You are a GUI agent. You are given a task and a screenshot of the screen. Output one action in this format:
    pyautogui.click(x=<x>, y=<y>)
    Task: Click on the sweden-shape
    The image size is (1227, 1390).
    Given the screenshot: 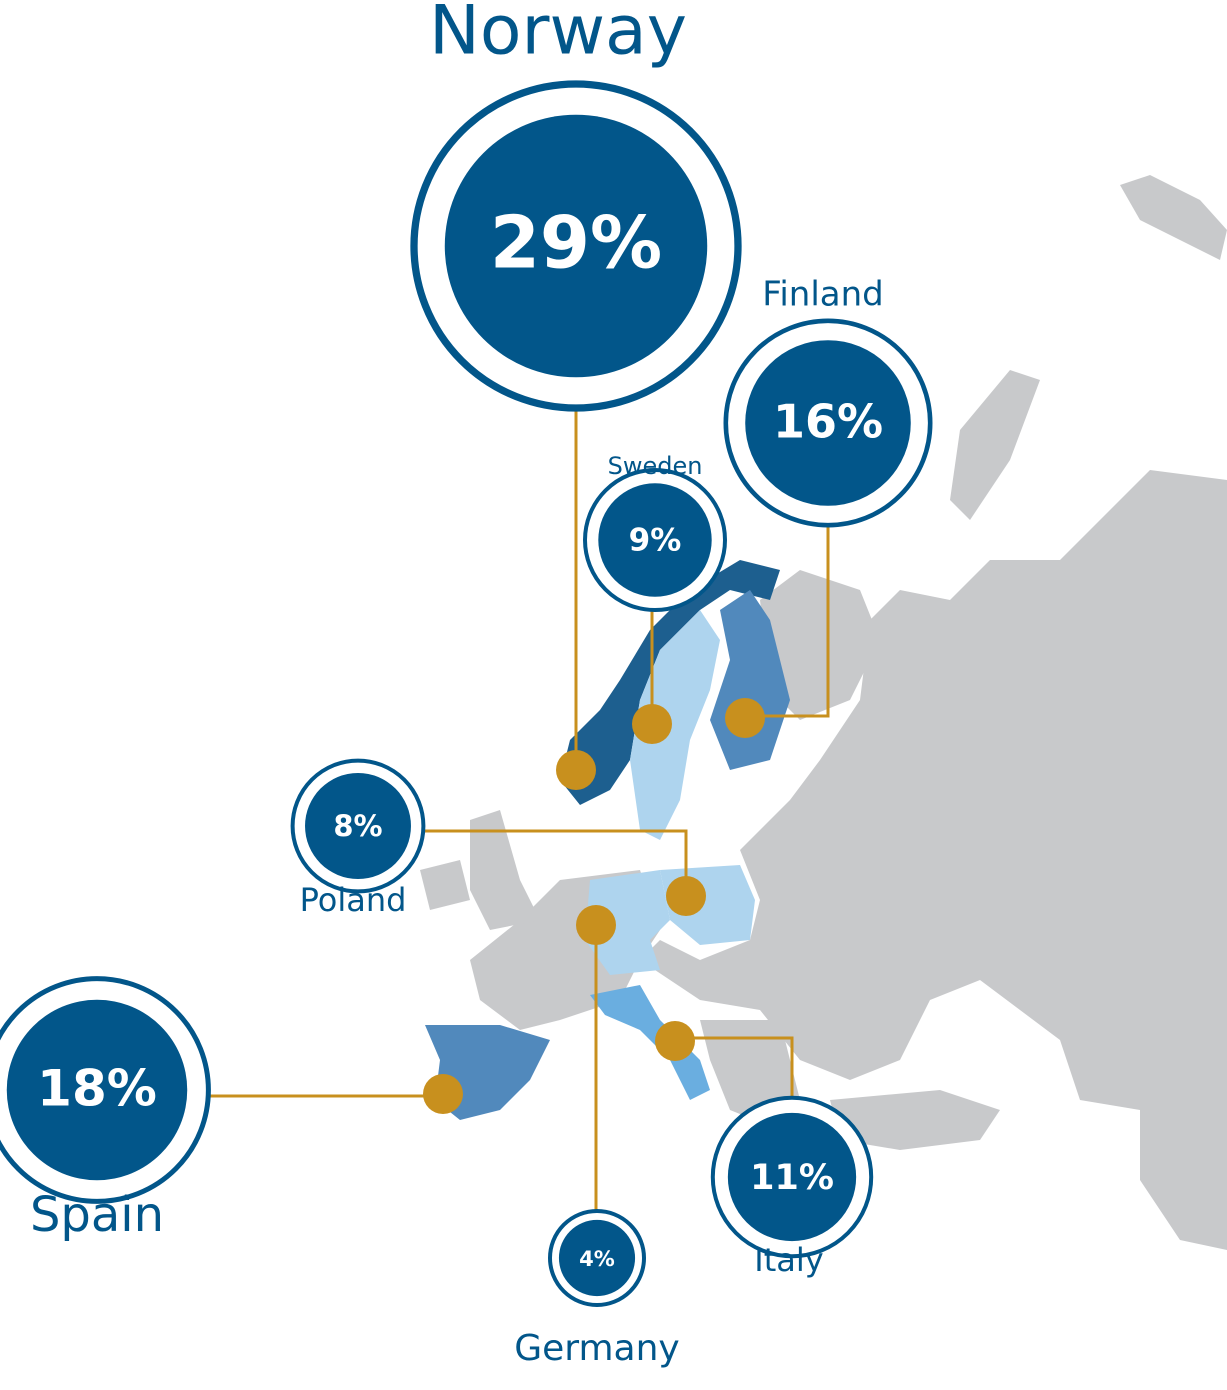 What is the action you would take?
    pyautogui.click(x=675, y=725)
    